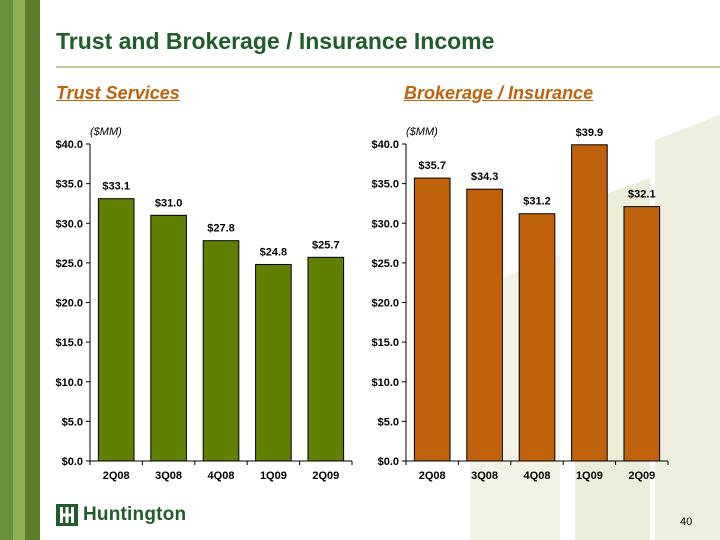  Describe the element at coordinates (274, 252) in the screenshot. I see `data-label: $24.8` at that location.